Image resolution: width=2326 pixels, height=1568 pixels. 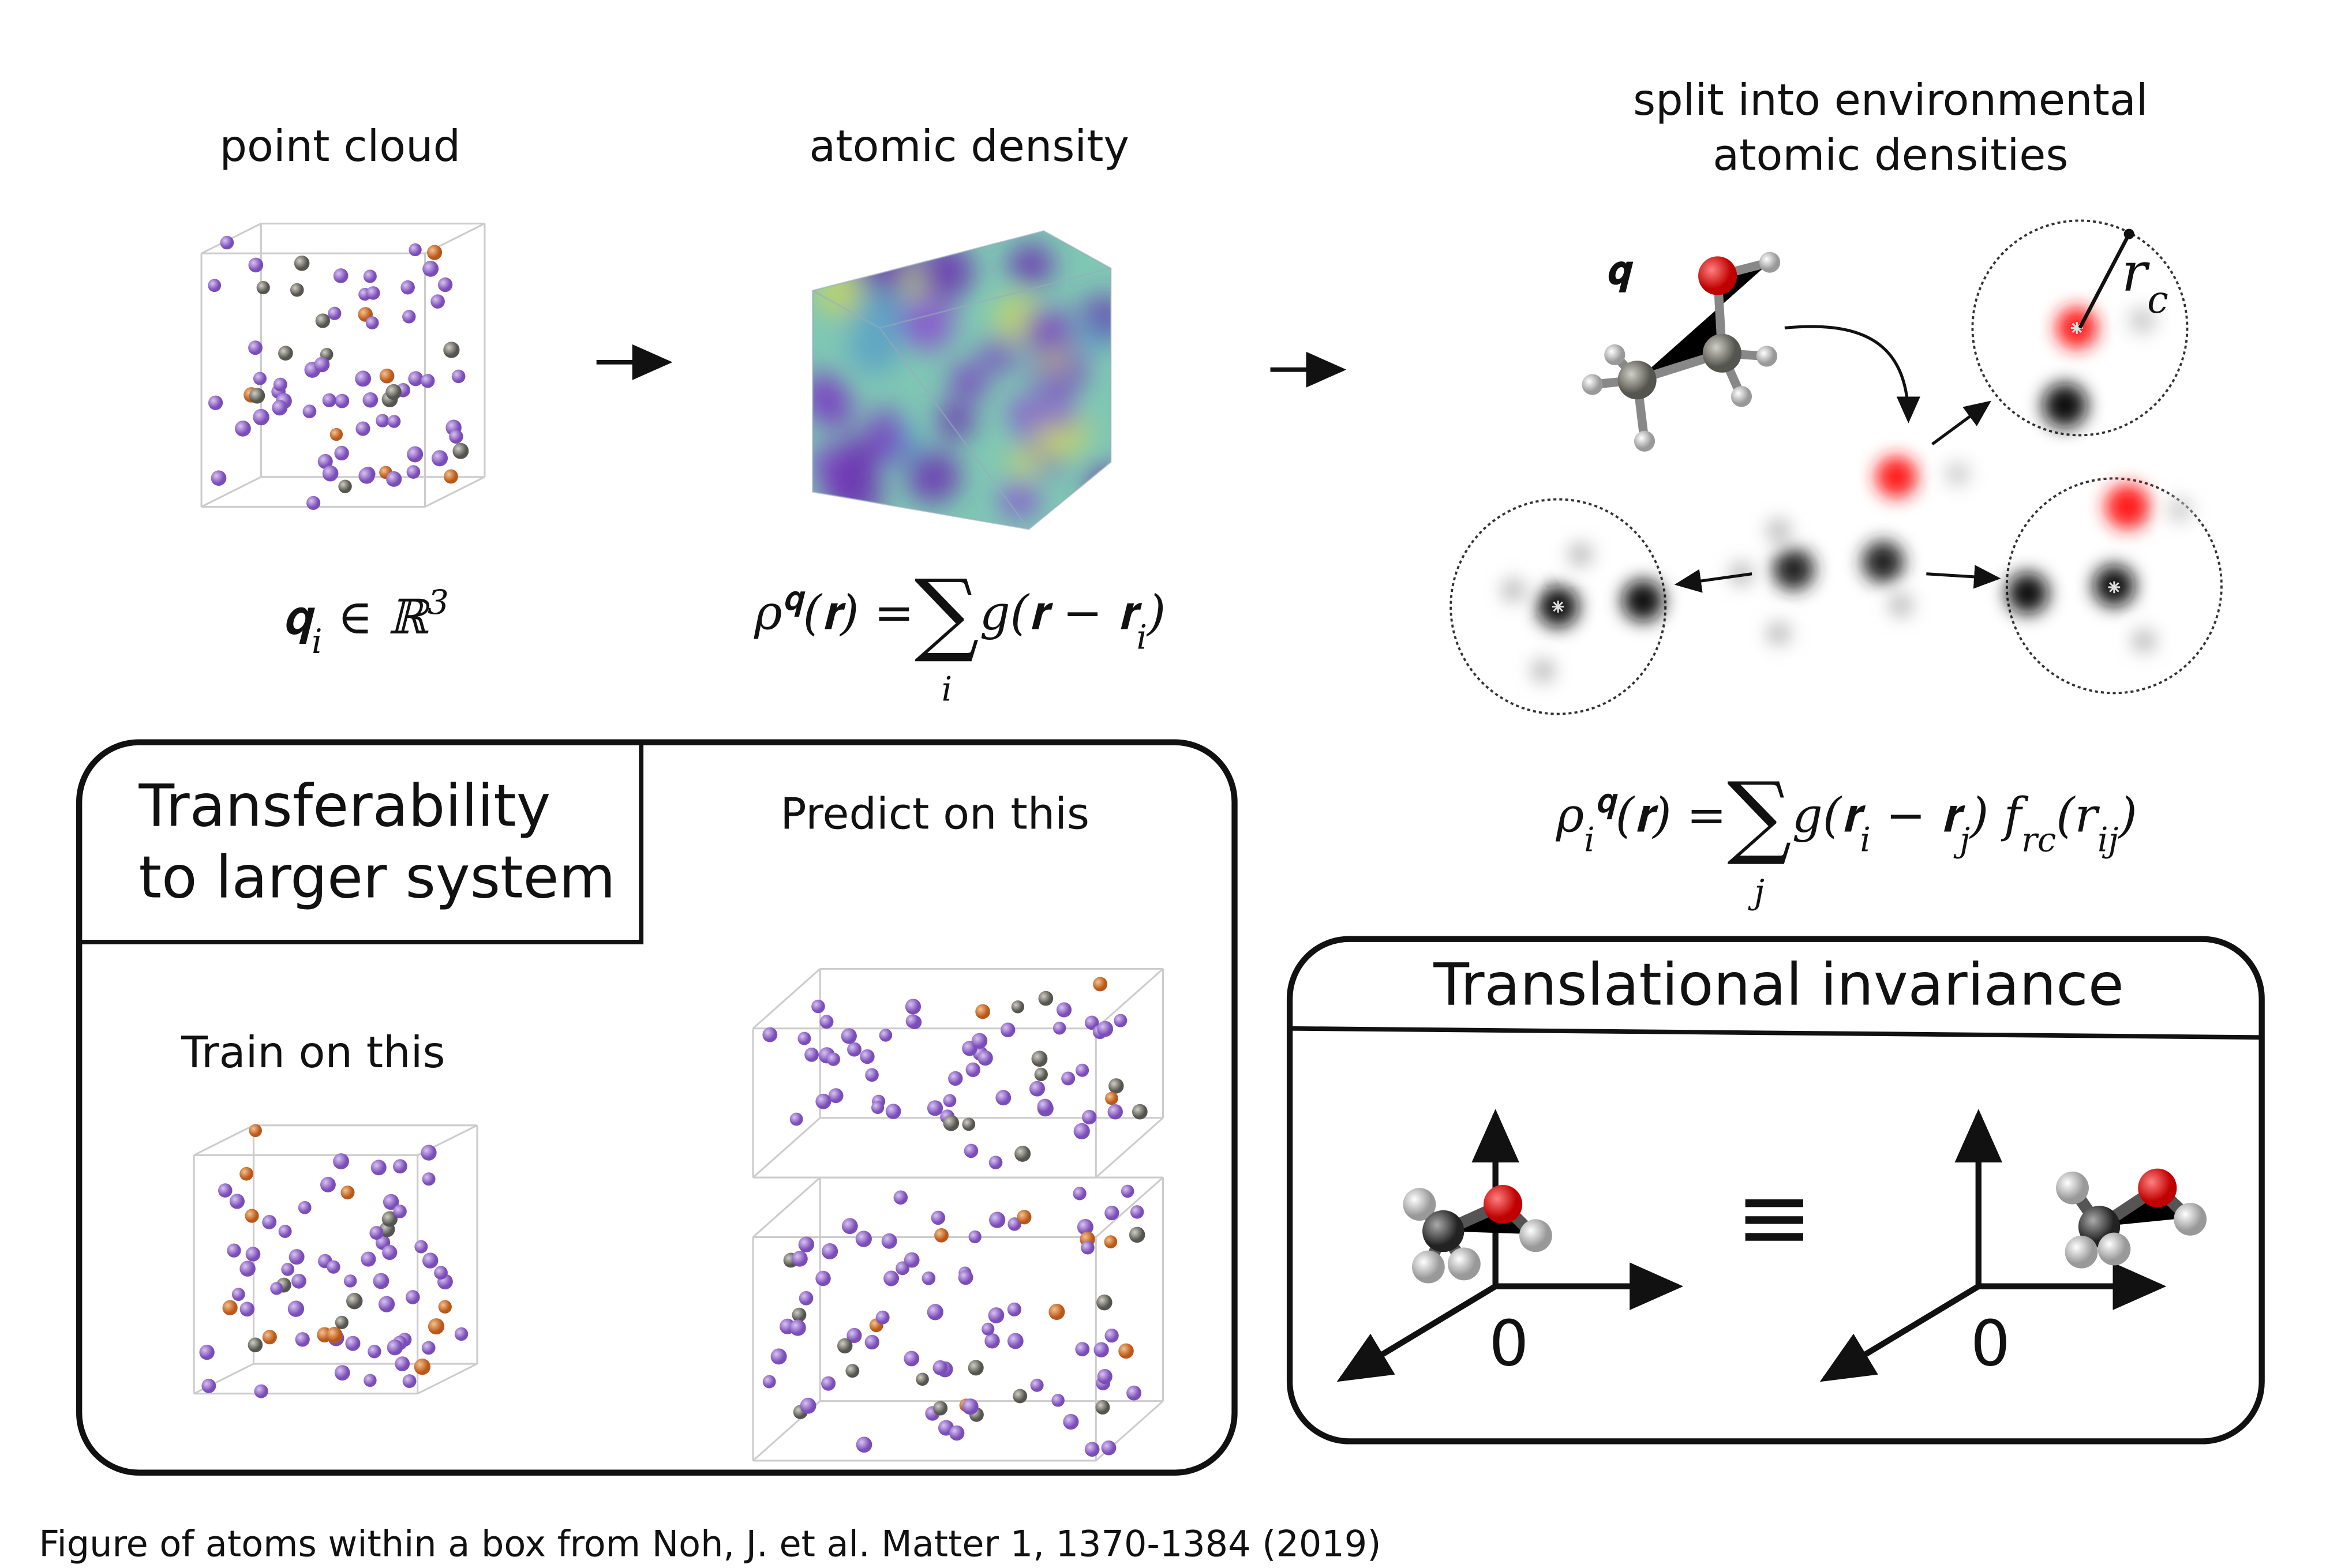 What do you see at coordinates (313, 1052) in the screenshot?
I see `train-label: Train on this` at bounding box center [313, 1052].